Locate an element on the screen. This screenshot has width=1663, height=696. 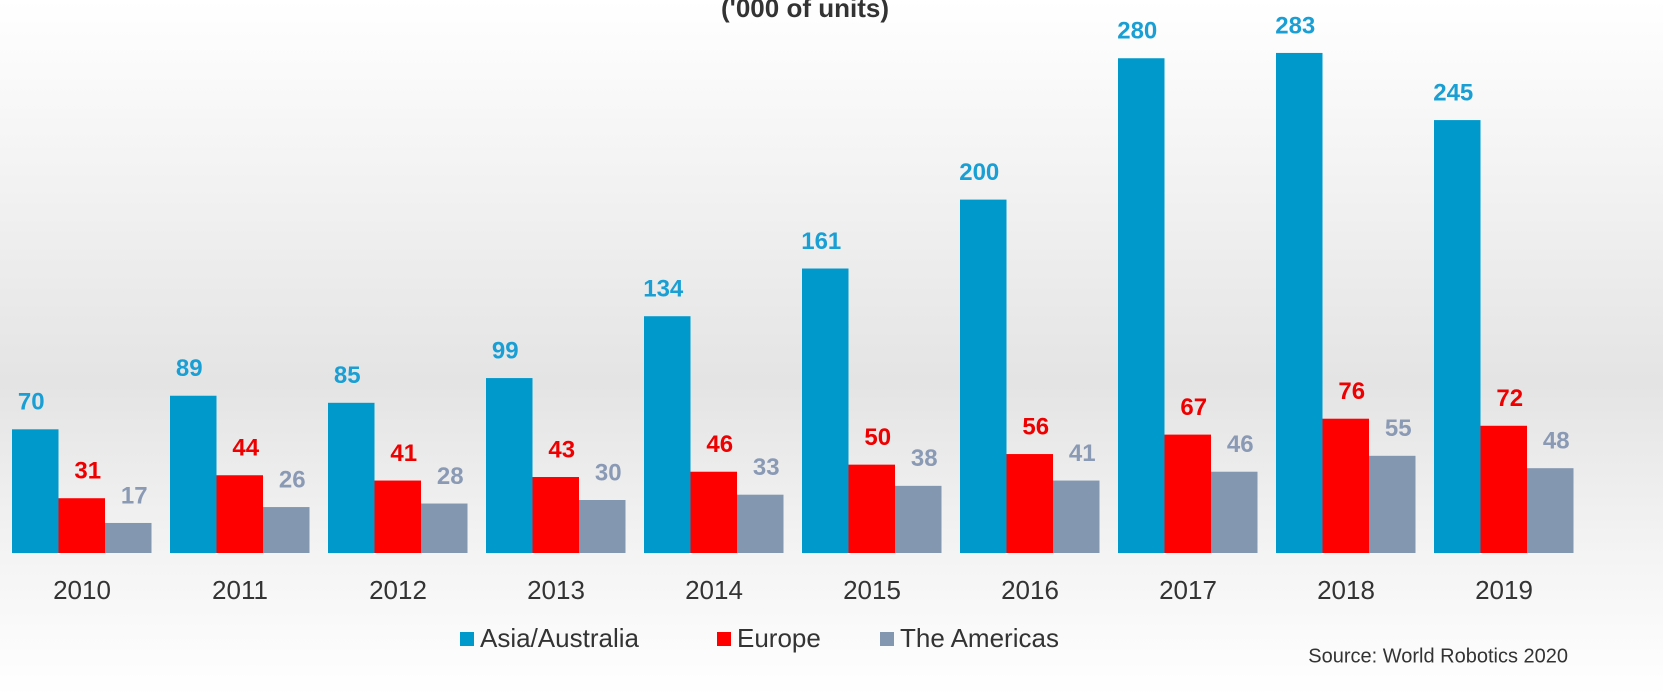
value-label: 89 is located at coordinates (189, 368).